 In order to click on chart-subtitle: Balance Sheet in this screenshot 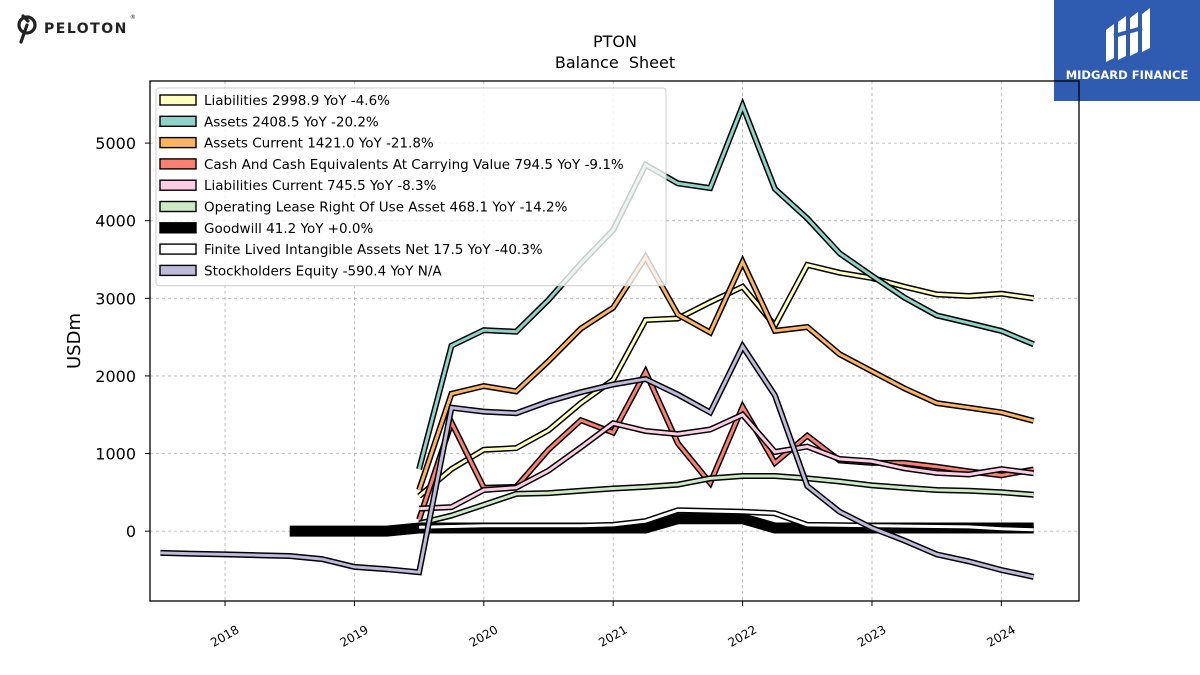, I will do `click(615, 62)`.